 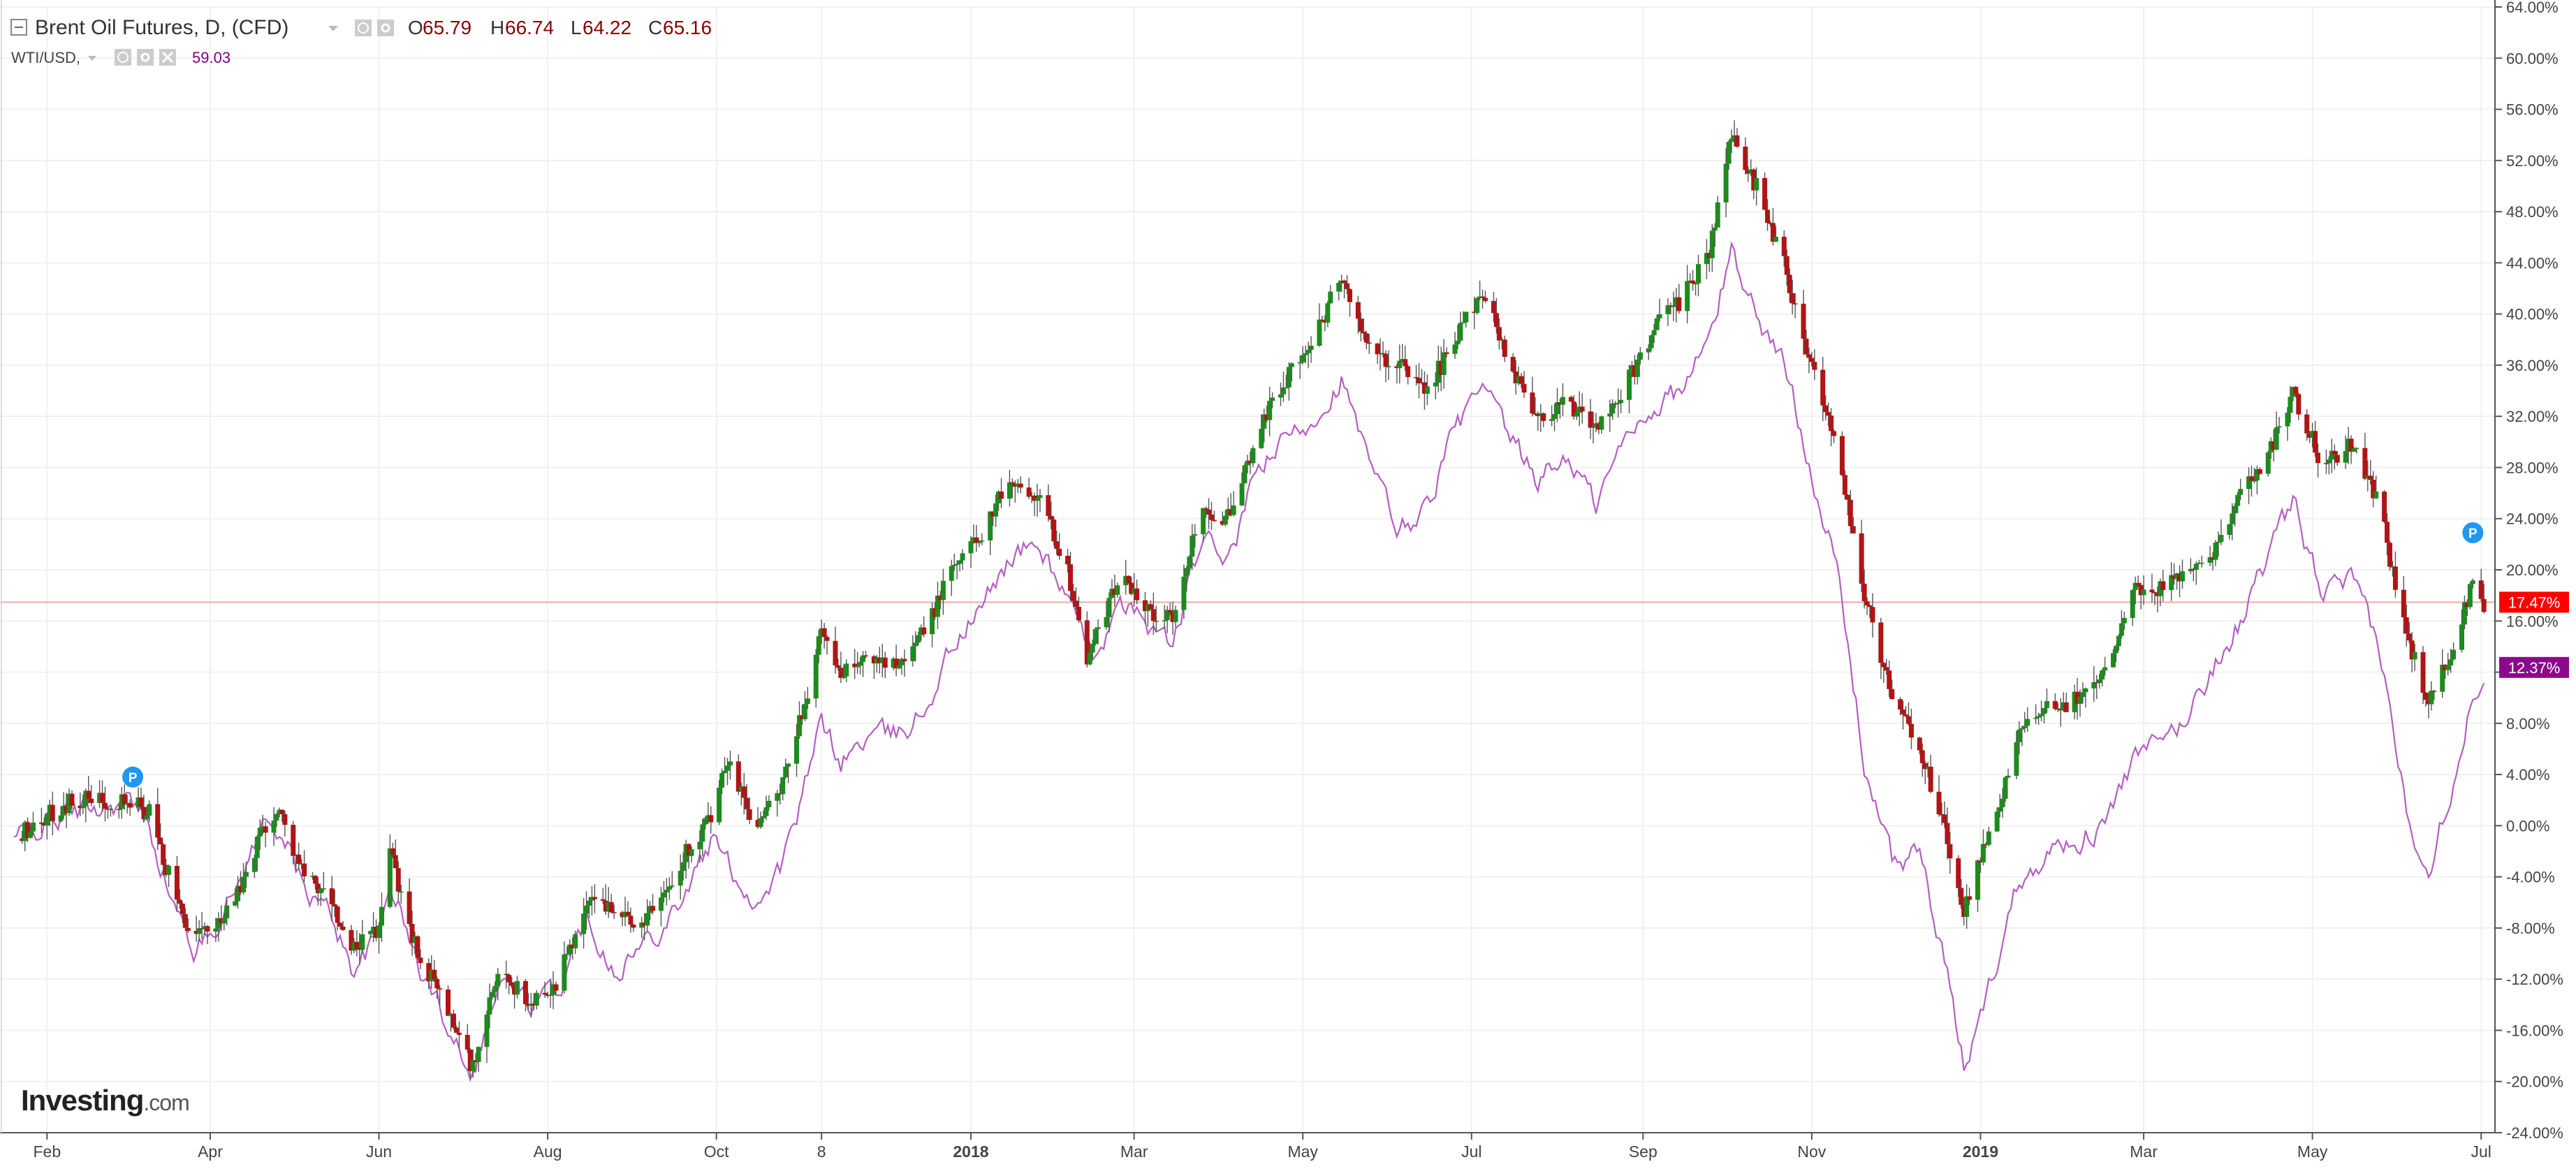 I want to click on eye-toggle-icon, so click(x=363, y=28).